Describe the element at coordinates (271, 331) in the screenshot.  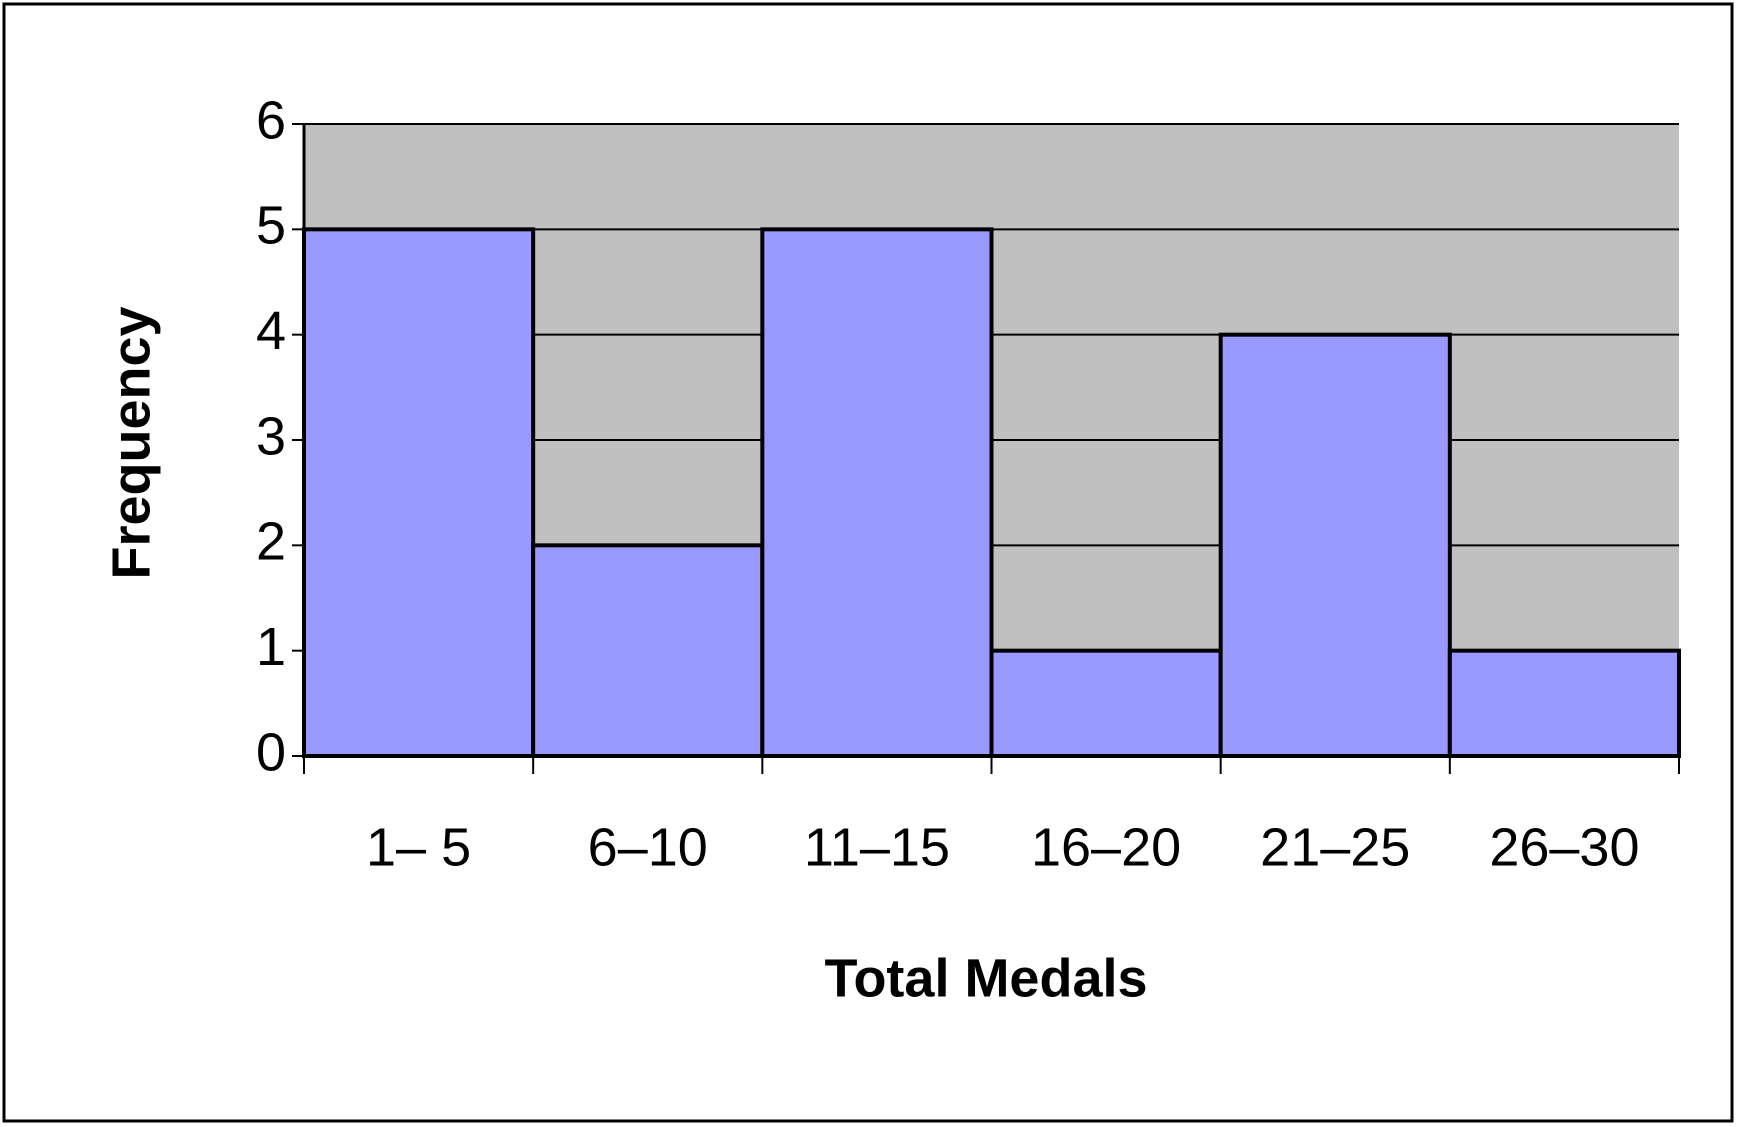
I see `y-tick-label: 4` at that location.